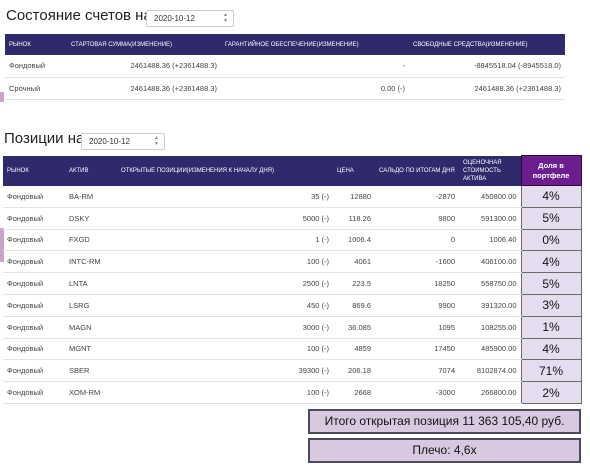 The image size is (590, 467). What do you see at coordinates (417, 196) in the screenshot?
I see `cell-saldo: -2870` at bounding box center [417, 196].